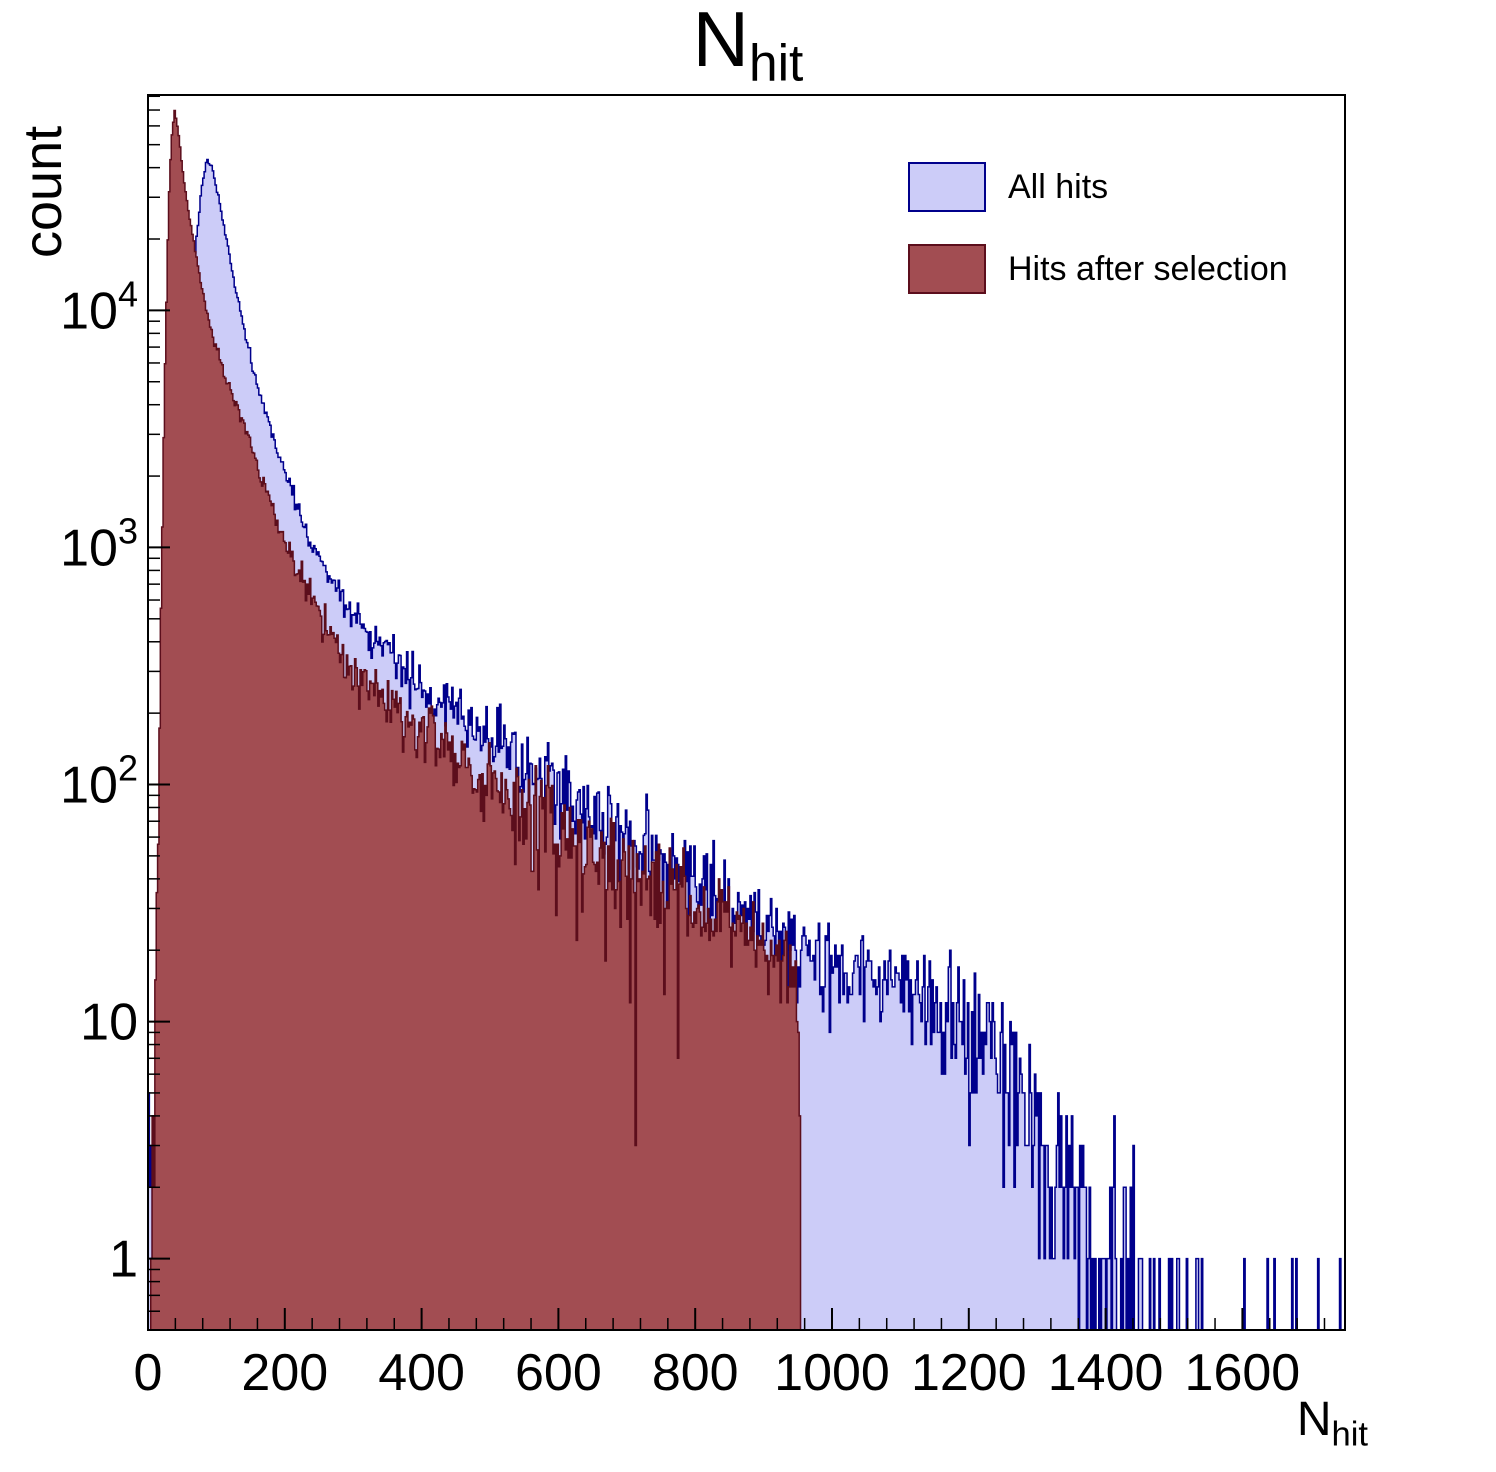 This screenshot has height=1472, width=1496. What do you see at coordinates (1314, 1419) in the screenshot?
I see `x-axis-label-main: N` at bounding box center [1314, 1419].